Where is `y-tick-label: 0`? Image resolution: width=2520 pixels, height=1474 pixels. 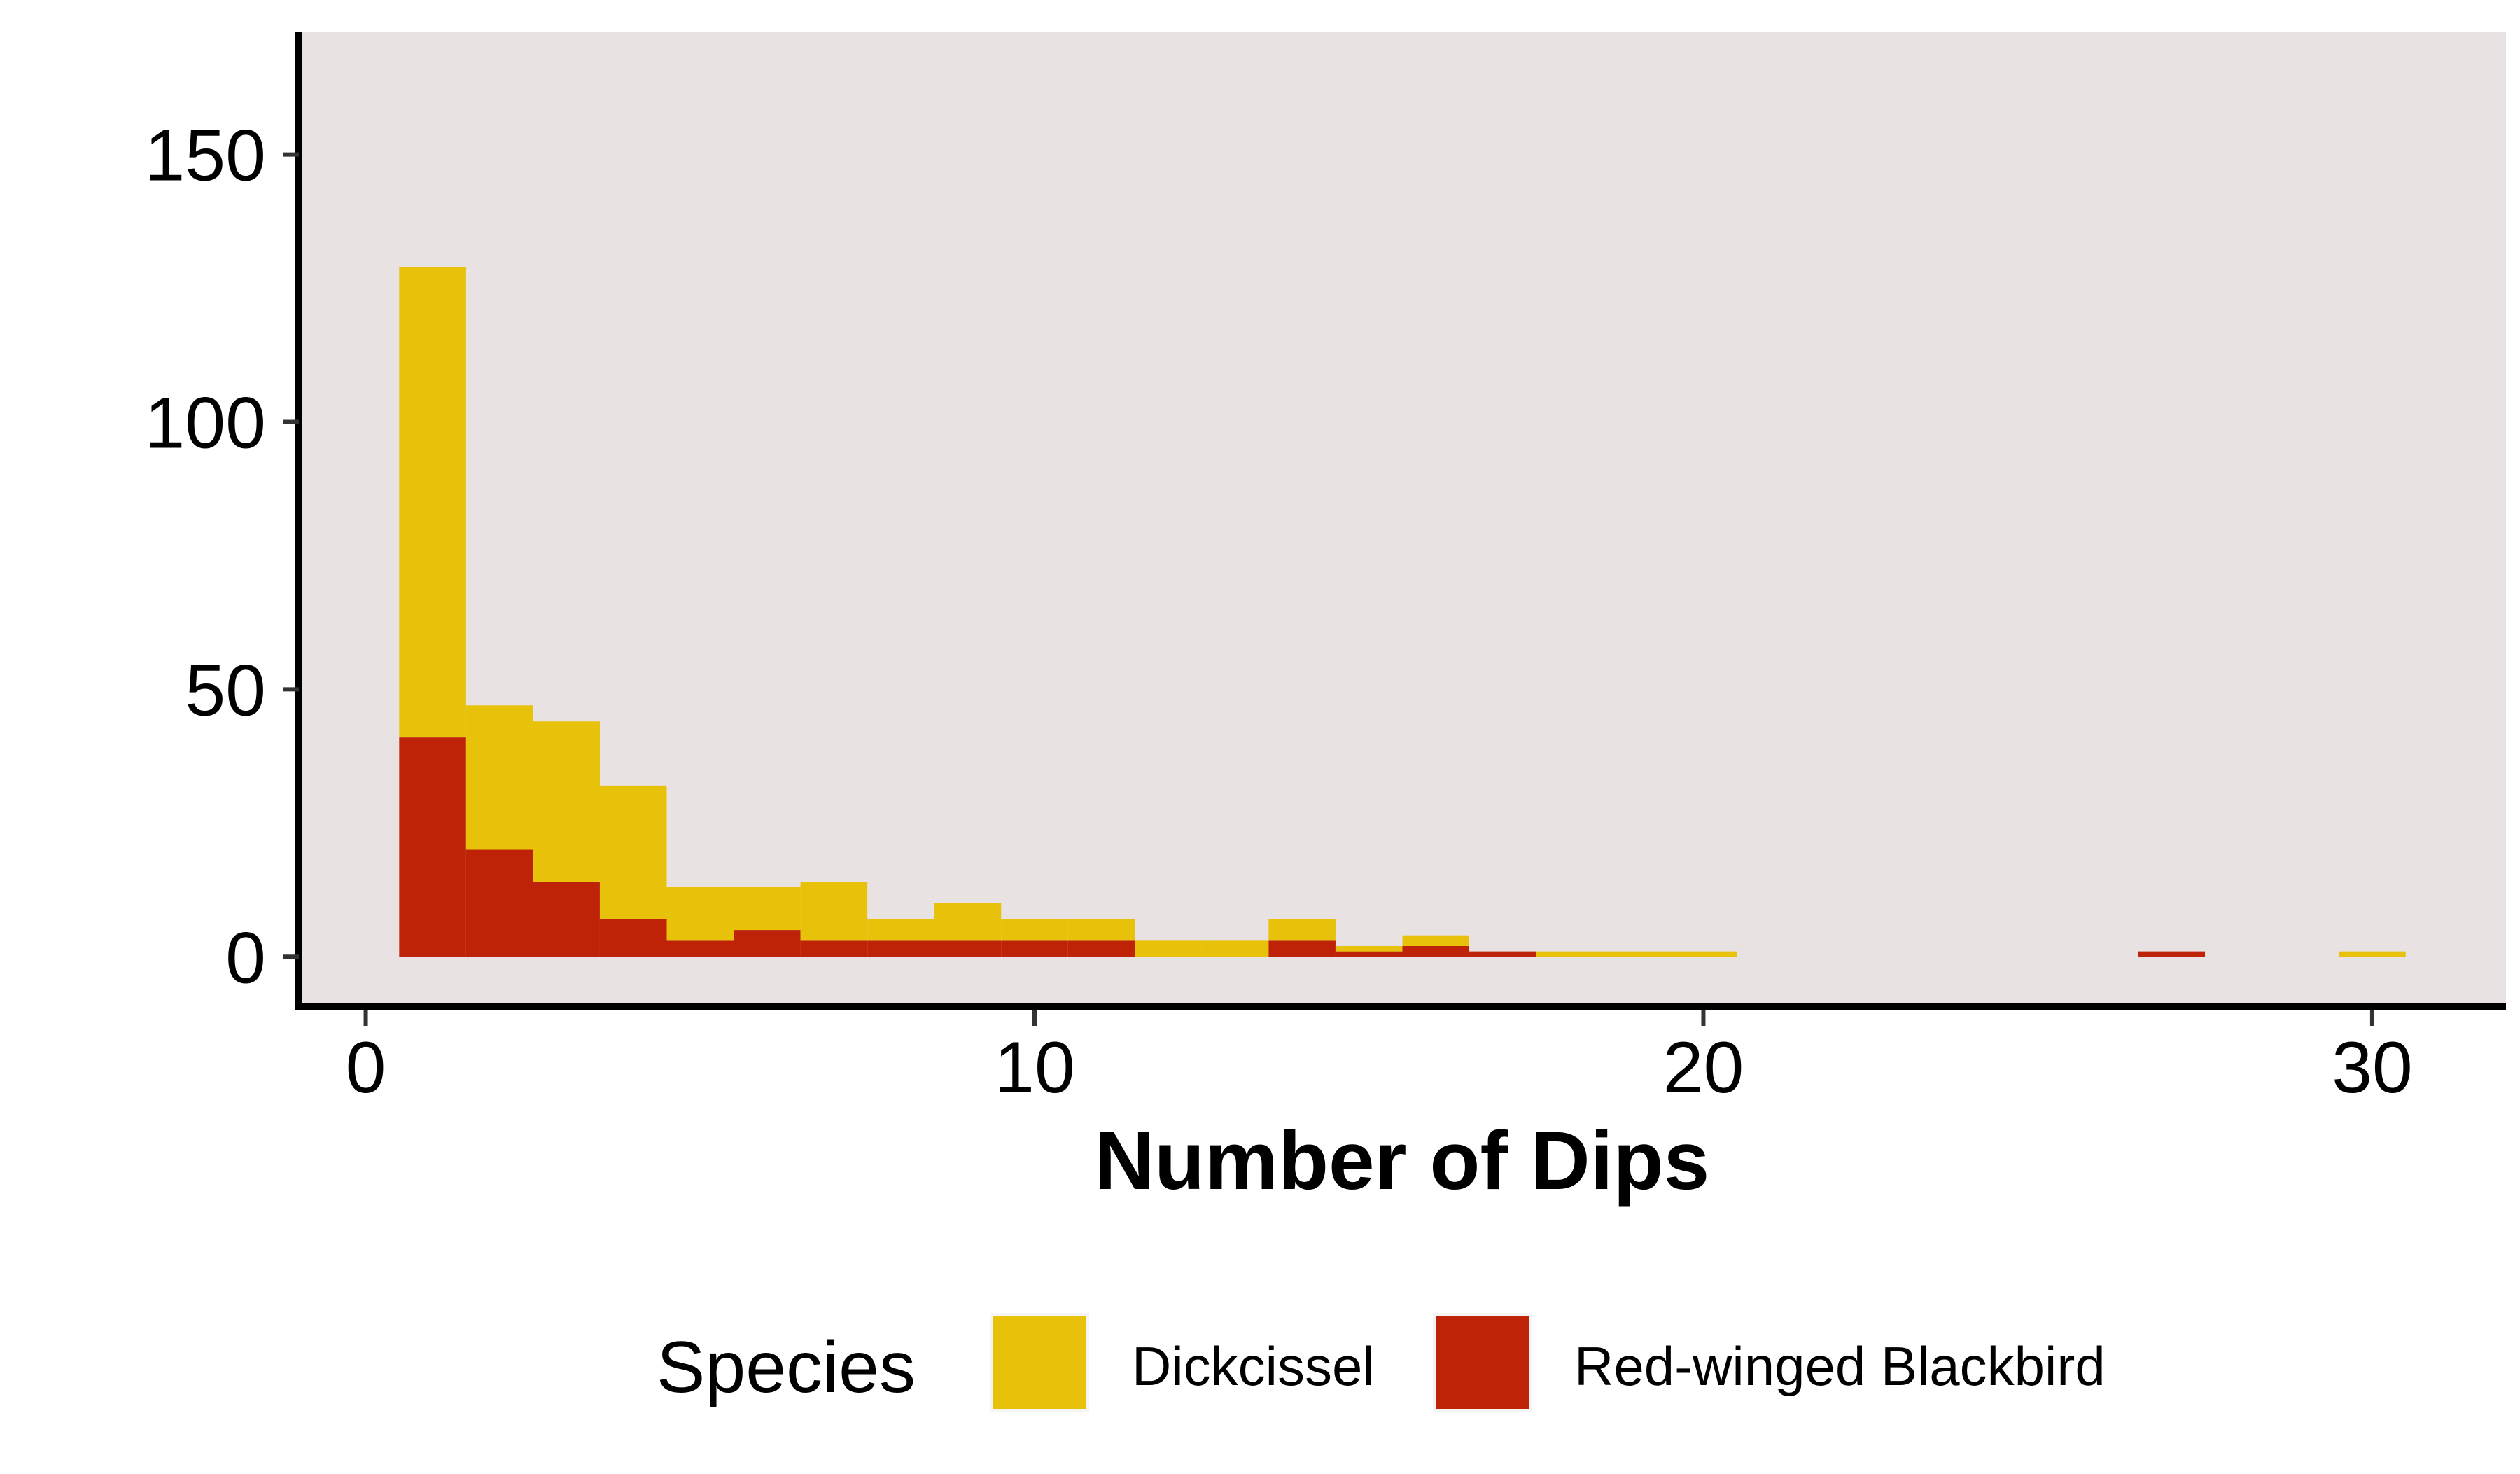 y-tick-label: 0 is located at coordinates (245, 958).